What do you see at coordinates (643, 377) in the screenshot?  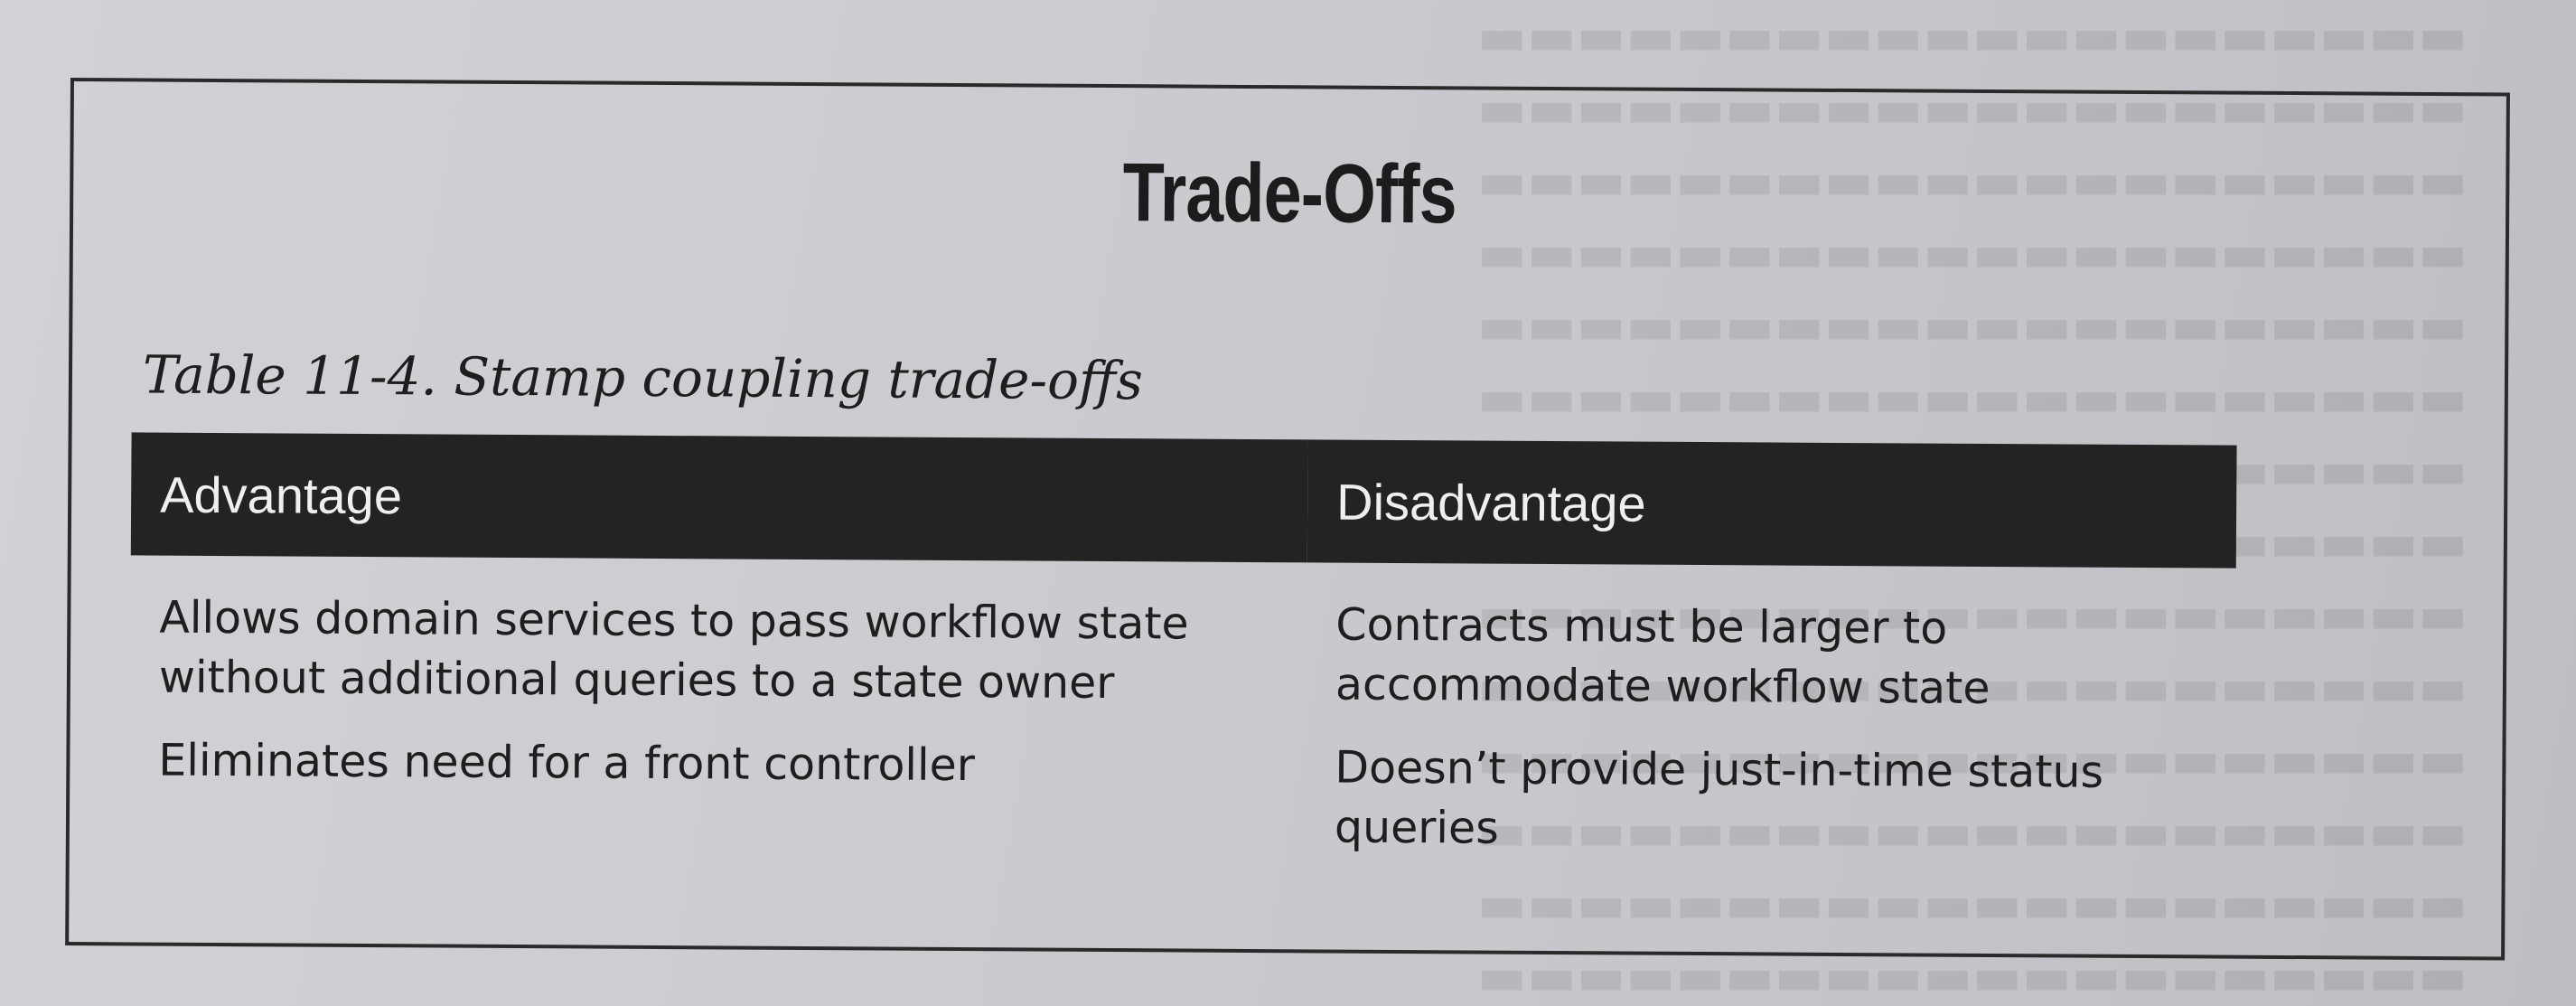 I see `table-caption: Table 11-4. Stamp coupling trade-offs` at bounding box center [643, 377].